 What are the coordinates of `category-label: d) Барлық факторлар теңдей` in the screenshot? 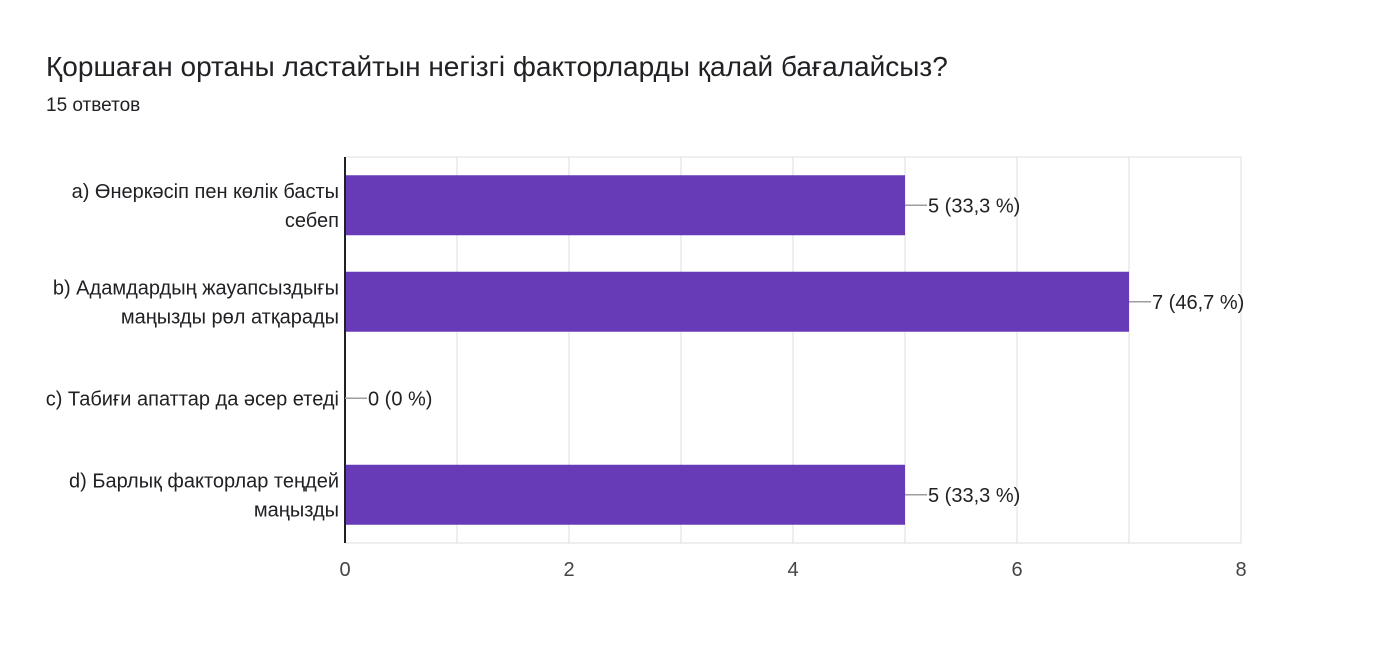 It's located at (204, 481).